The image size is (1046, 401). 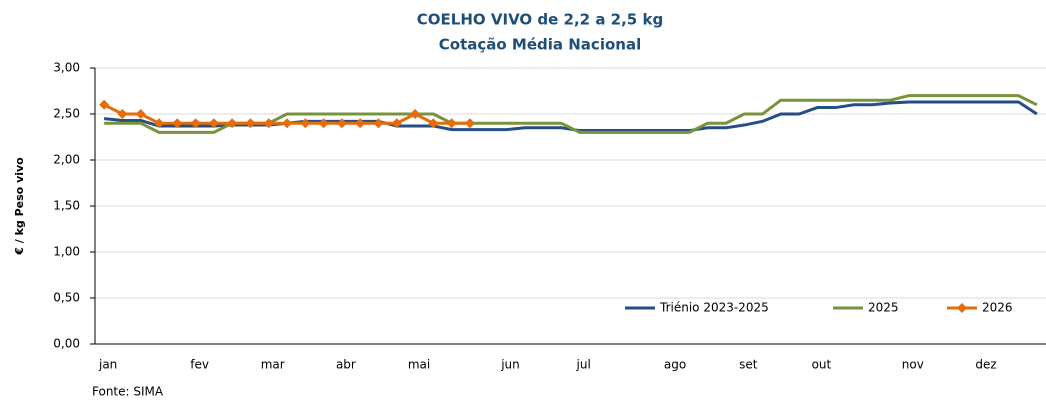 What do you see at coordinates (128, 392) in the screenshot?
I see `source: Fonte: SIMA` at bounding box center [128, 392].